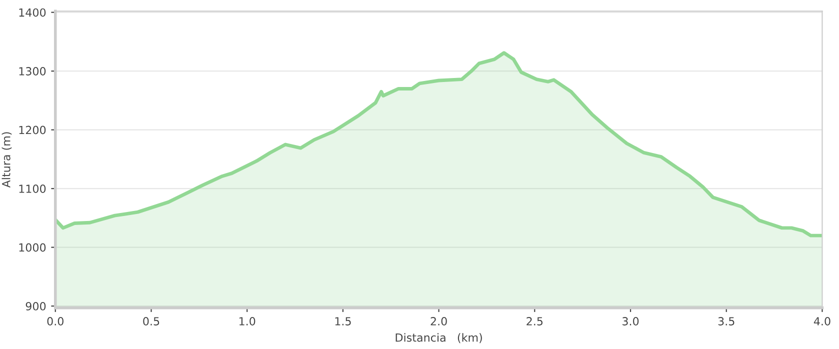 The width and height of the screenshot is (839, 349). Describe the element at coordinates (630, 321) in the screenshot. I see `x-tick-label: 3.0` at that location.